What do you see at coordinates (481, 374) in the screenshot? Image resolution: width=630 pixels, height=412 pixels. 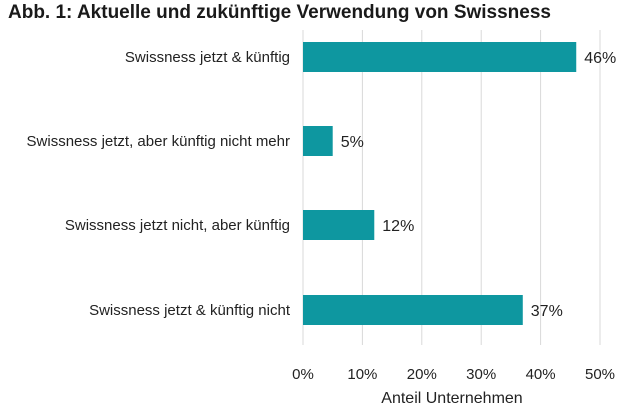 I see `x-tick-label: 30%` at bounding box center [481, 374].